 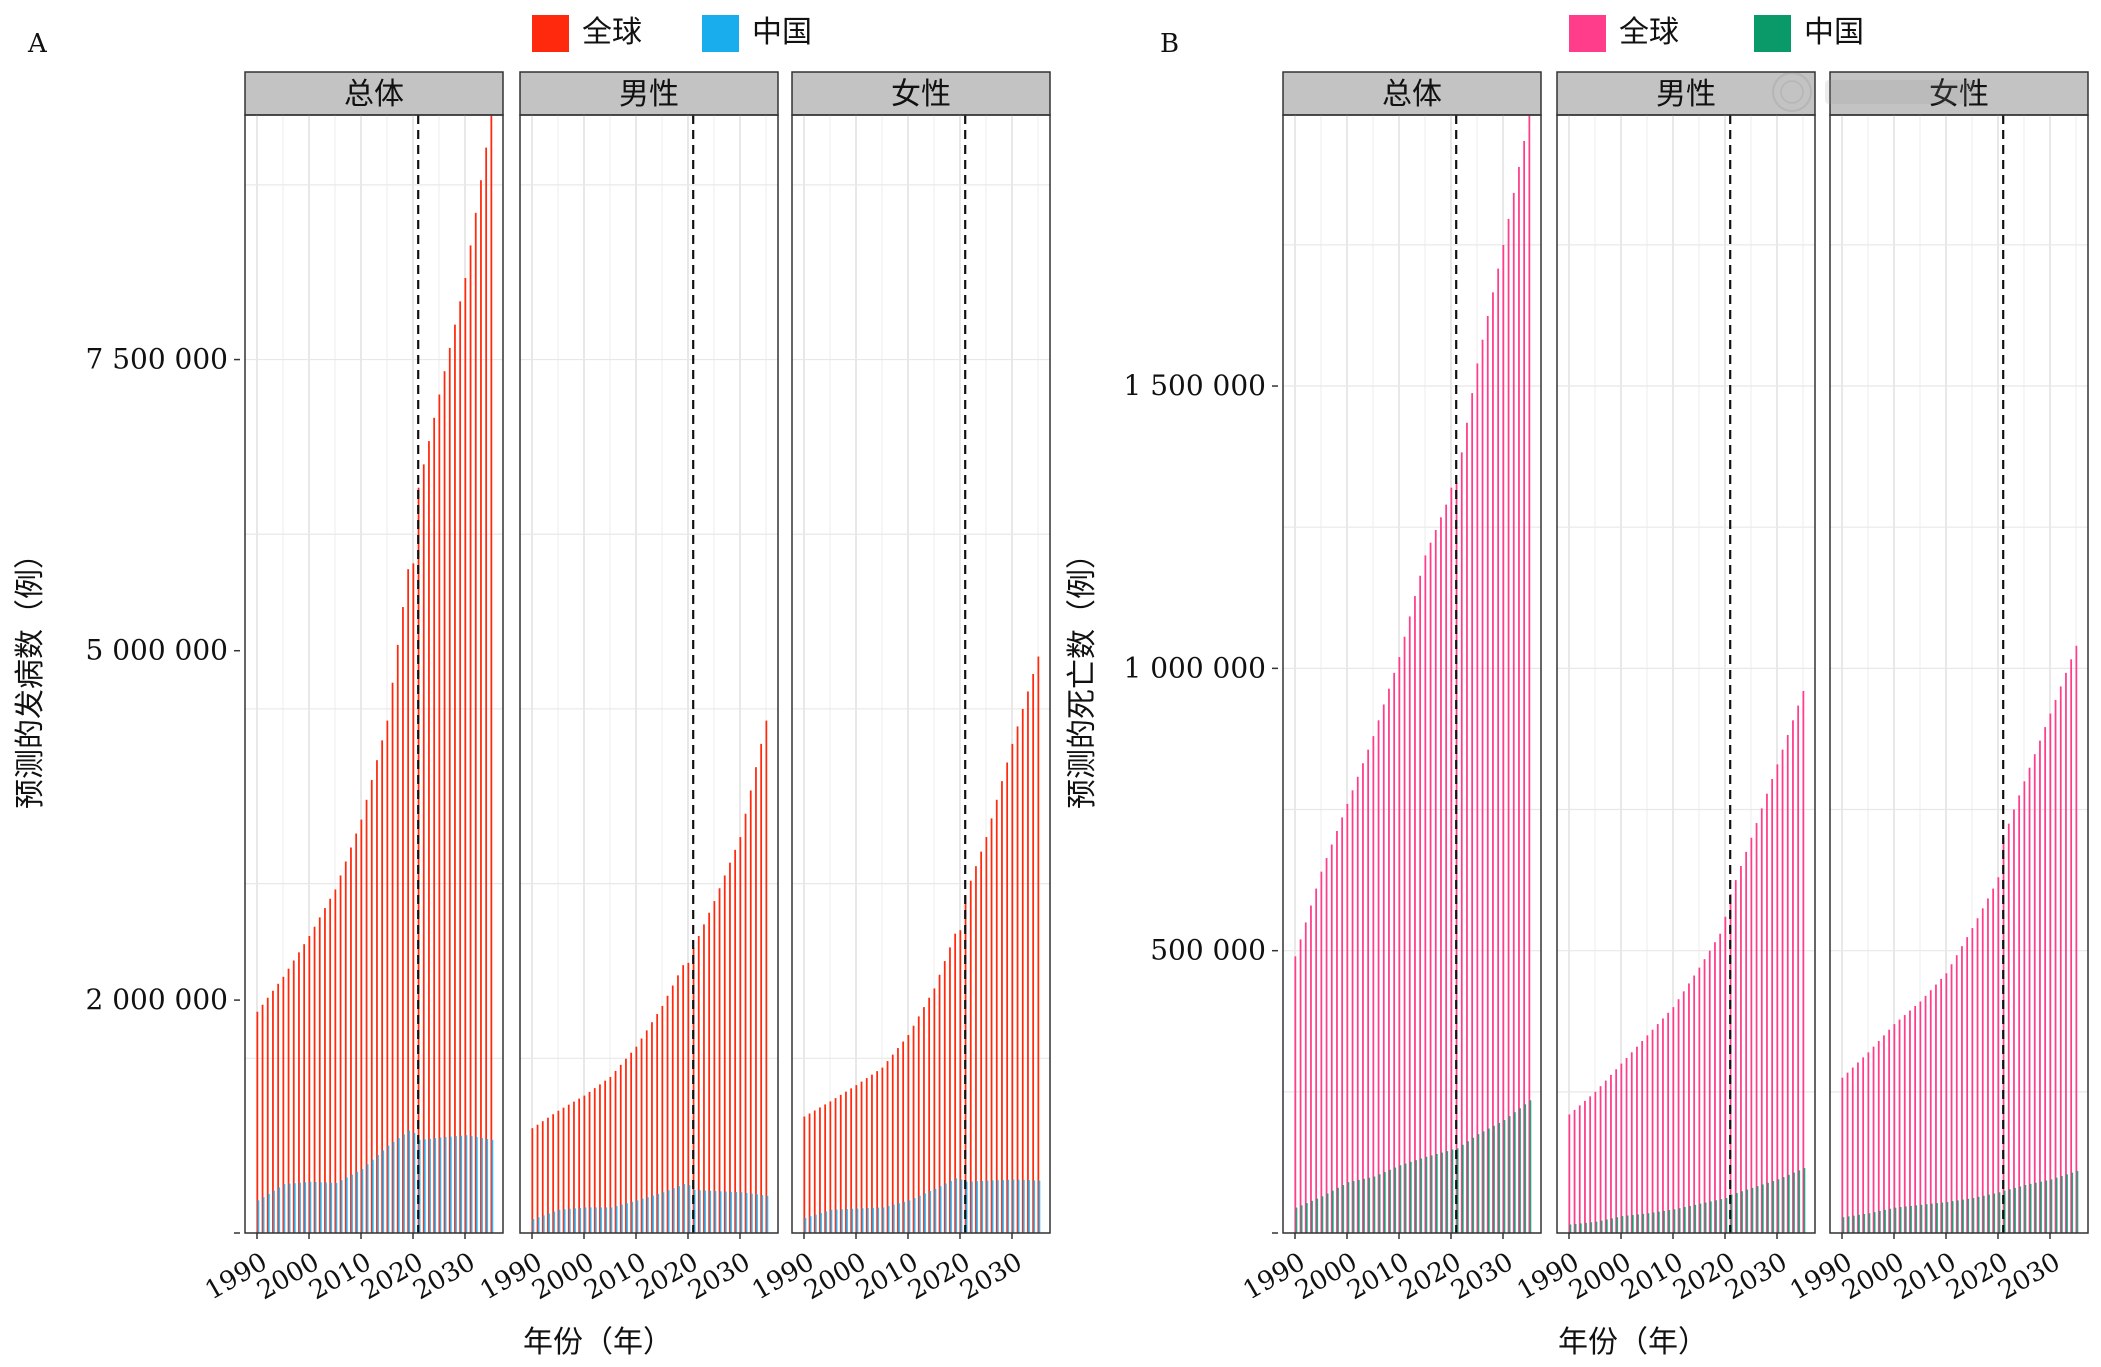 I want to click on y-tick-label: 1 000 000, so click(x=1194, y=667).